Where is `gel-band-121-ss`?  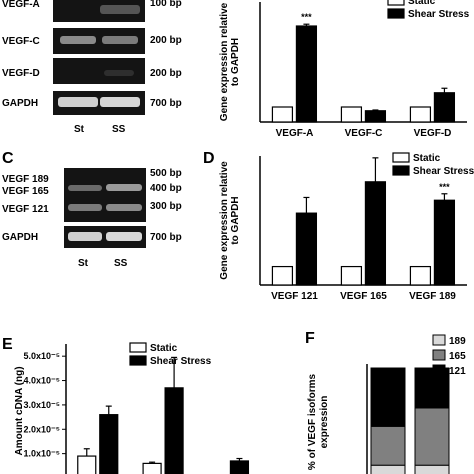 gel-band-121-ss is located at coordinates (124, 207).